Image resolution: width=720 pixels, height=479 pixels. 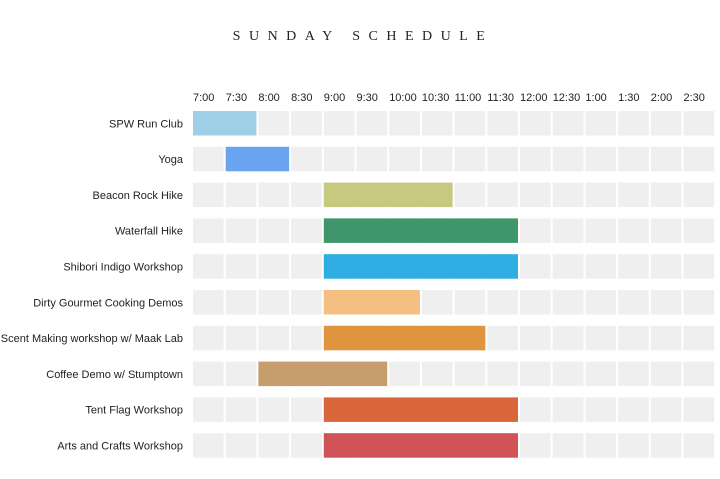 What do you see at coordinates (268, 98) in the screenshot?
I see `x-tick-label: 8:00` at bounding box center [268, 98].